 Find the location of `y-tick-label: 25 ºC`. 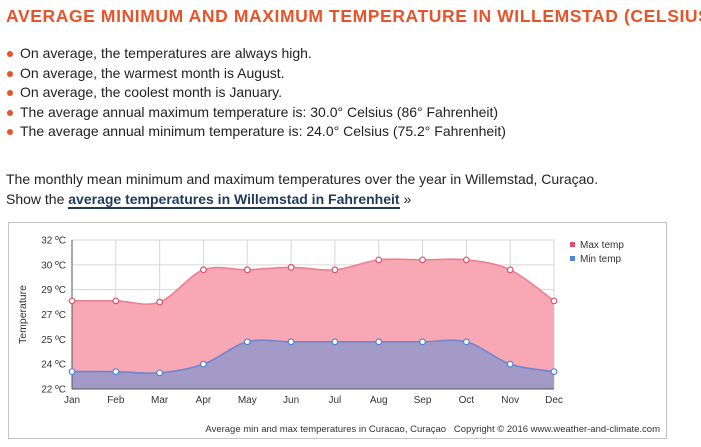

y-tick-label: 25 ºC is located at coordinates (53, 340).